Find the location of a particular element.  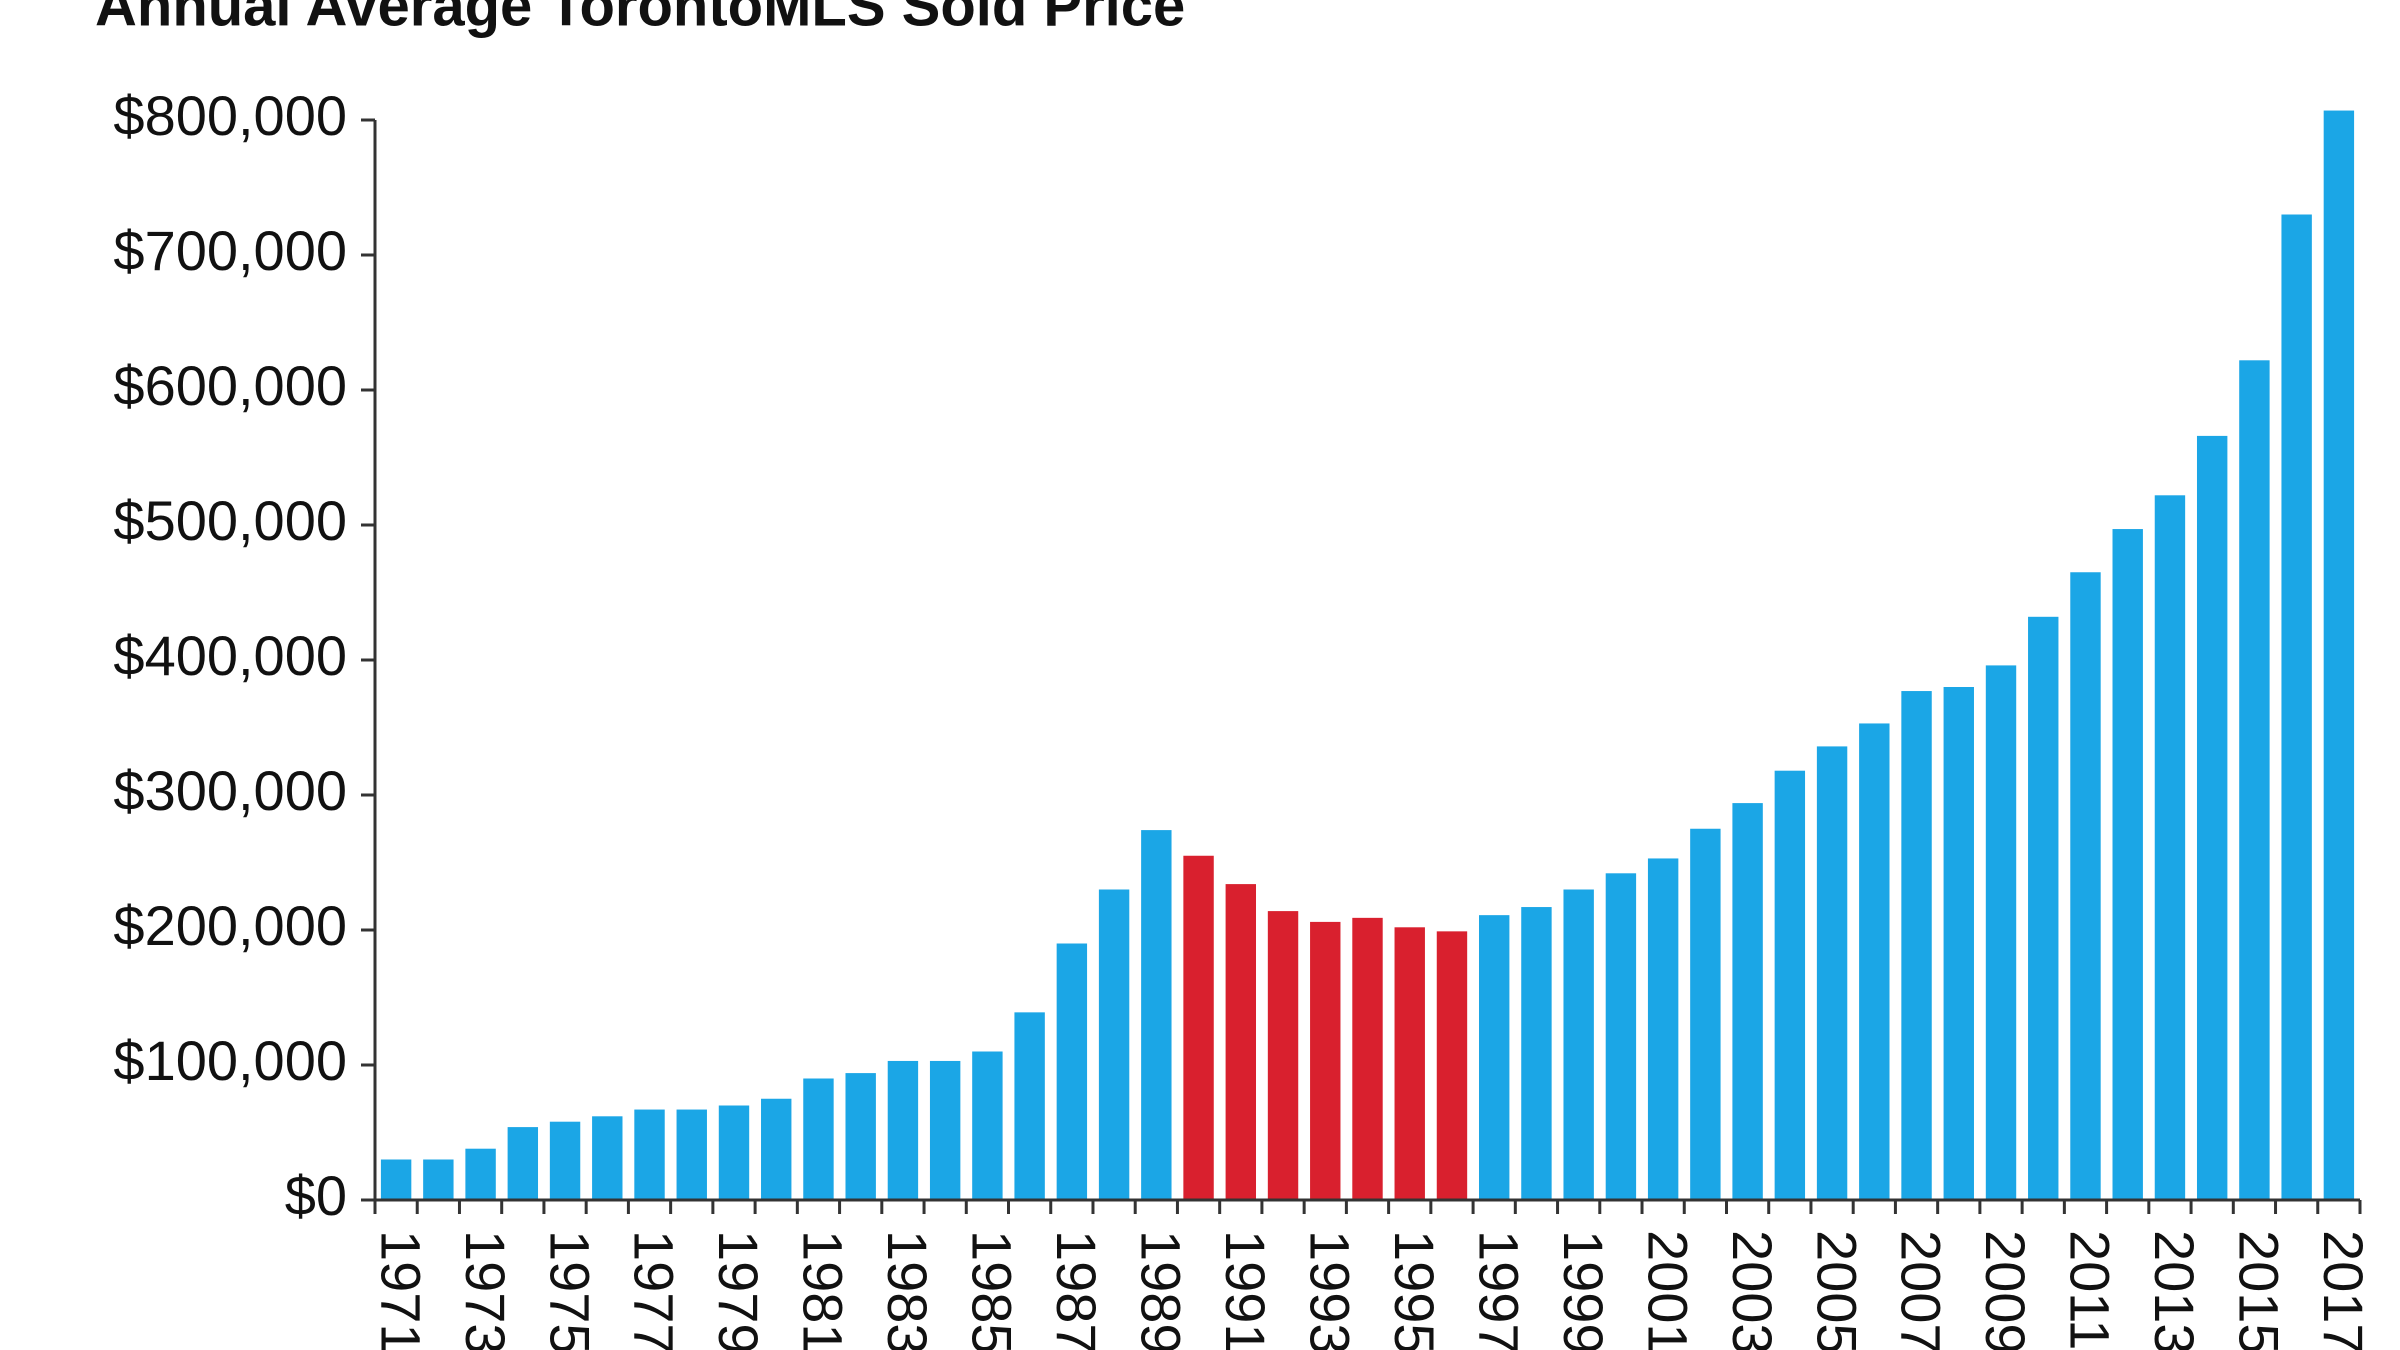

y-tick-label: $300,000 is located at coordinates (230, 790).